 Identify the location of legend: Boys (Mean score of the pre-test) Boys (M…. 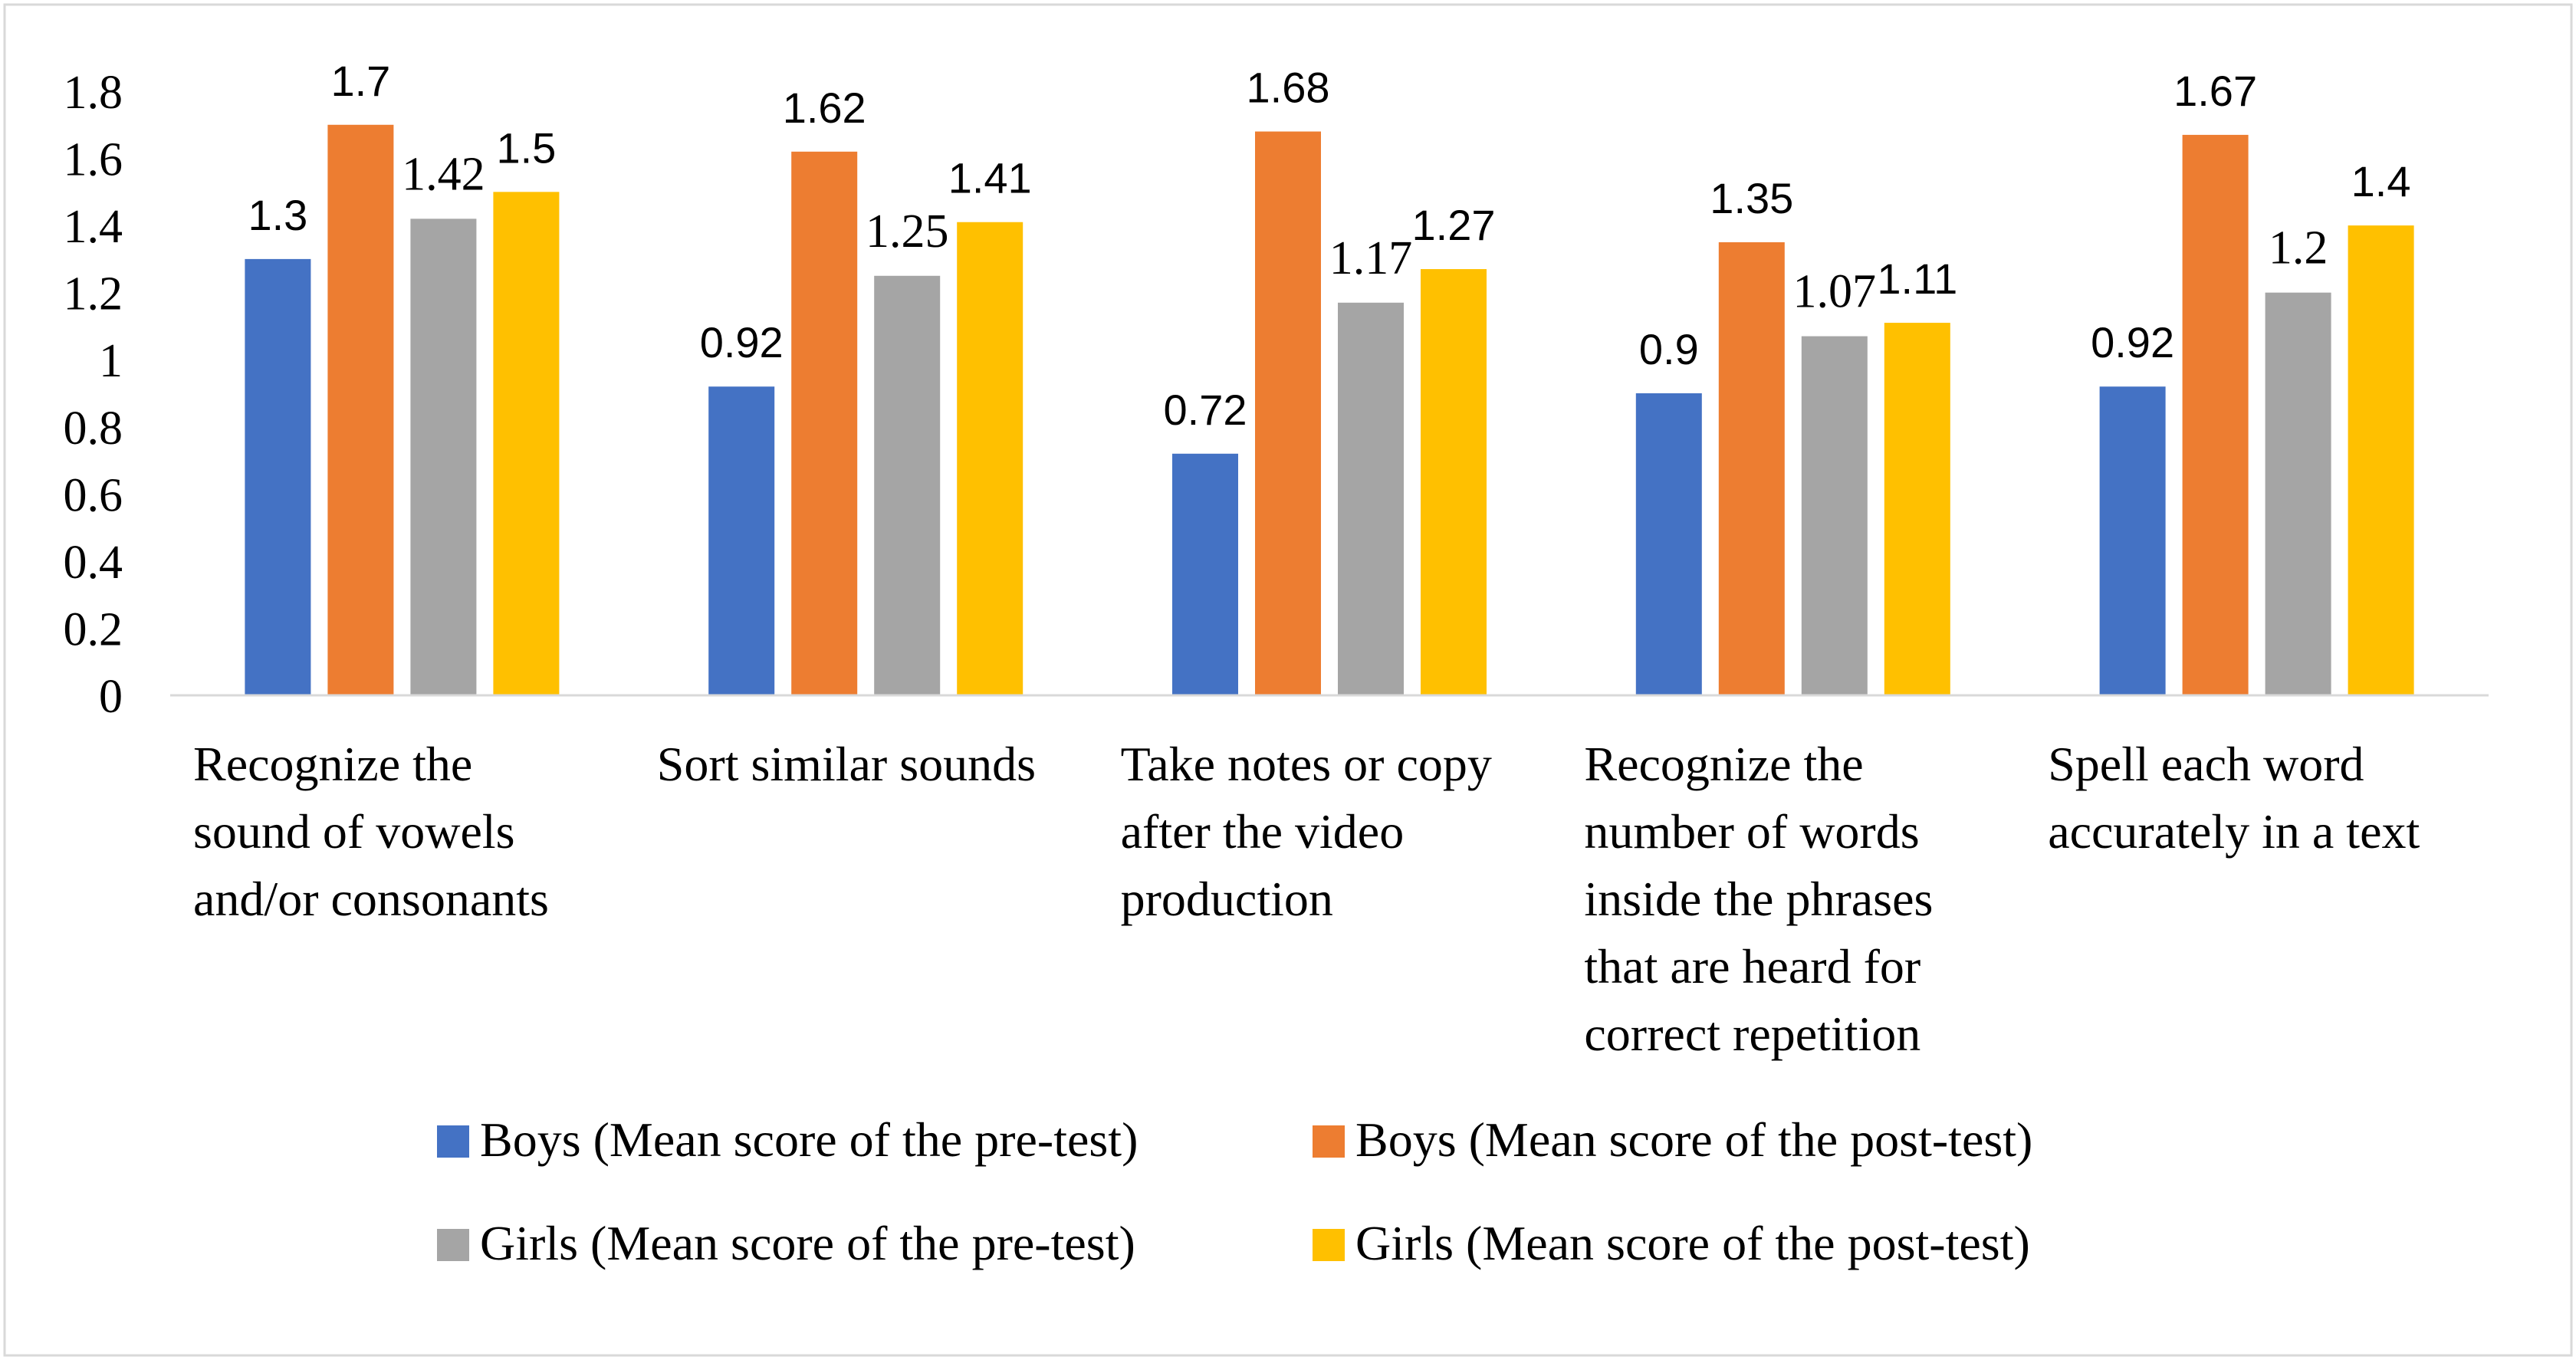
(1234, 1191).